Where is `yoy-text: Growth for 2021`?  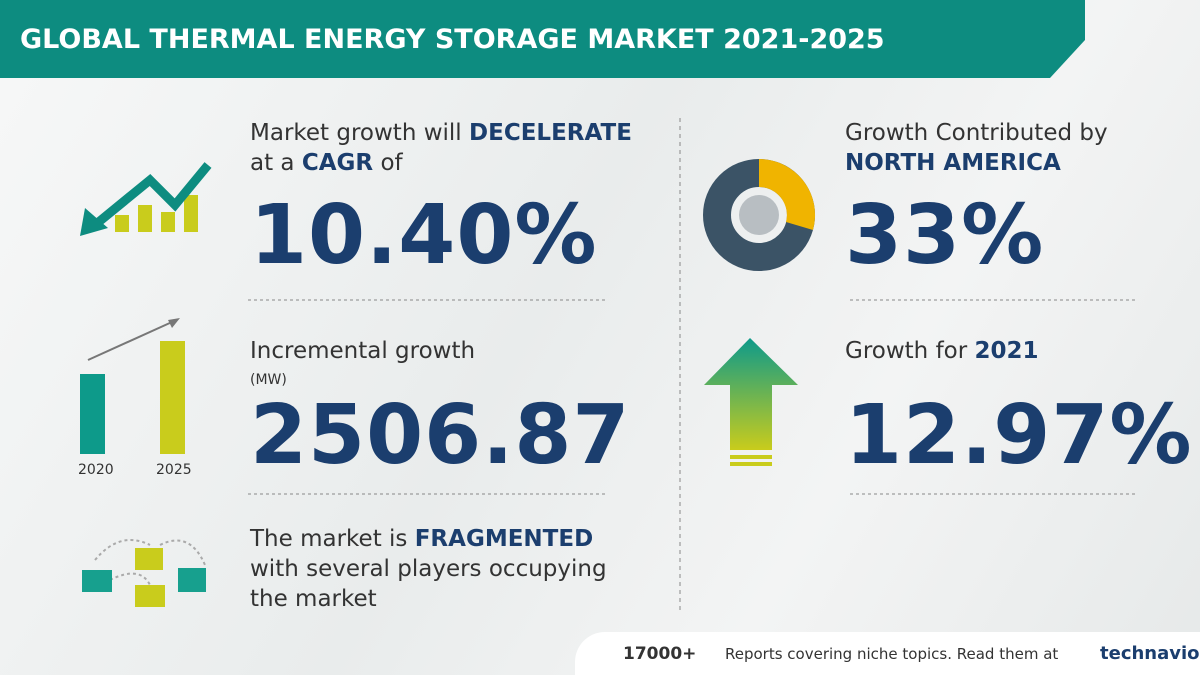 yoy-text: Growth for 2021 is located at coordinates (942, 351).